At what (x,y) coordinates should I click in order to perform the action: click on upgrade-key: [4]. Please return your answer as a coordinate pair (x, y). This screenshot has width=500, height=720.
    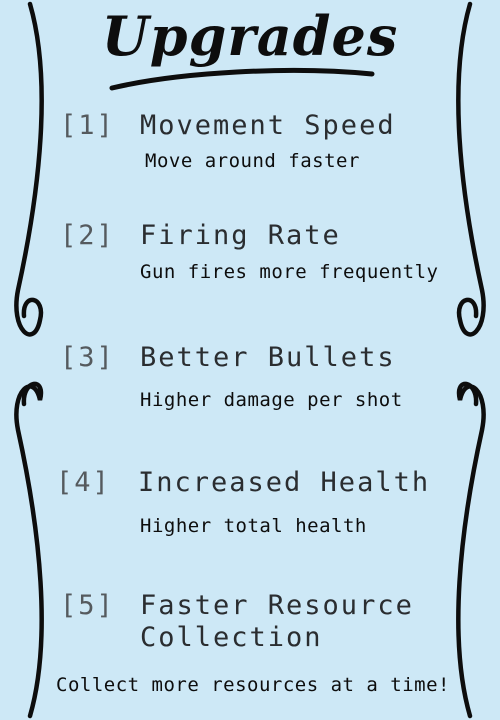
    Looking at the image, I should click on (83, 482).